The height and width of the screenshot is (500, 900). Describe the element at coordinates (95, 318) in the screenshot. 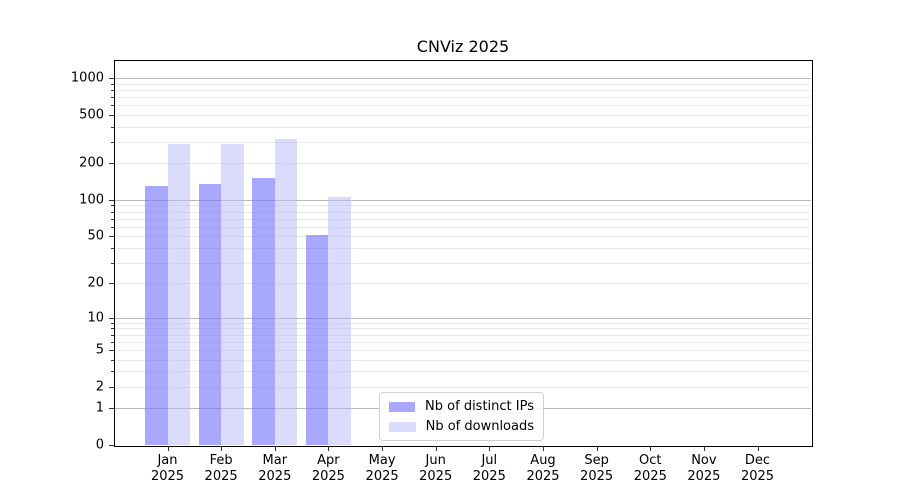

I see `y-tick-label: 10` at that location.